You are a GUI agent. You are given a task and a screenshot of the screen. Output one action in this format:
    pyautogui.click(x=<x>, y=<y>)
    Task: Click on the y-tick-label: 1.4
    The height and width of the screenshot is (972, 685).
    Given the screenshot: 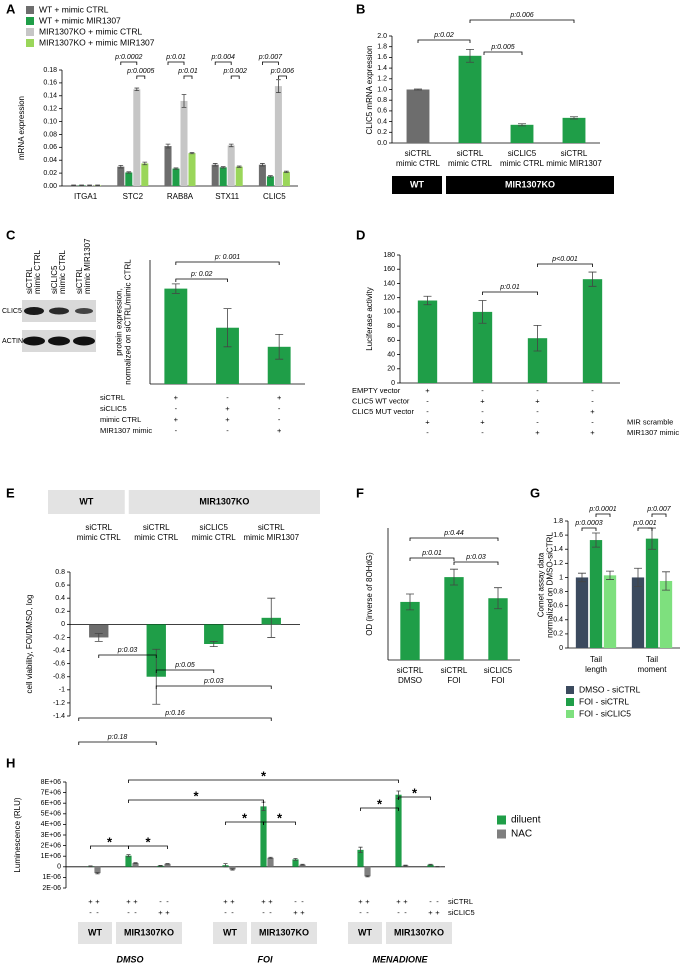 What is the action you would take?
    pyautogui.click(x=558, y=549)
    